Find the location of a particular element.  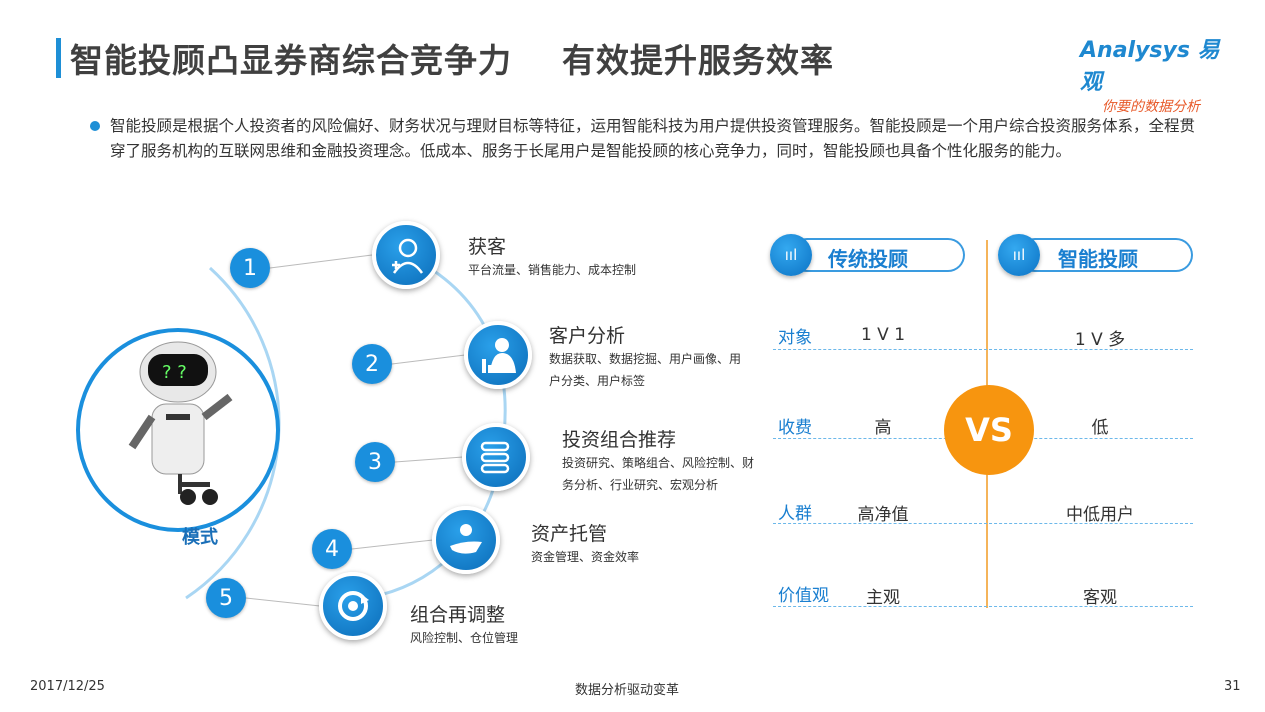

step-title: 组合再调整 is located at coordinates (458, 615).